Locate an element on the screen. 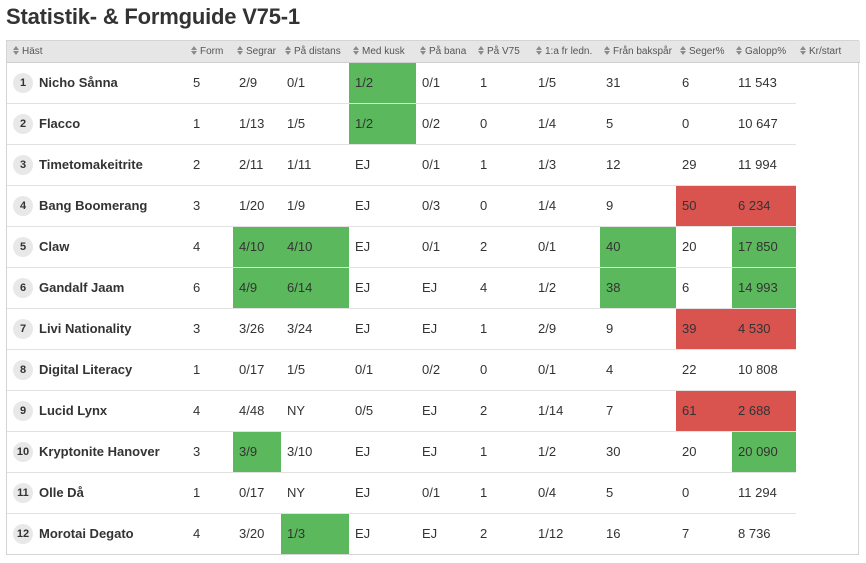 Image resolution: width=866 pixels, height=563 pixels. column-header-med-kusk: Med kusk is located at coordinates (382, 52).